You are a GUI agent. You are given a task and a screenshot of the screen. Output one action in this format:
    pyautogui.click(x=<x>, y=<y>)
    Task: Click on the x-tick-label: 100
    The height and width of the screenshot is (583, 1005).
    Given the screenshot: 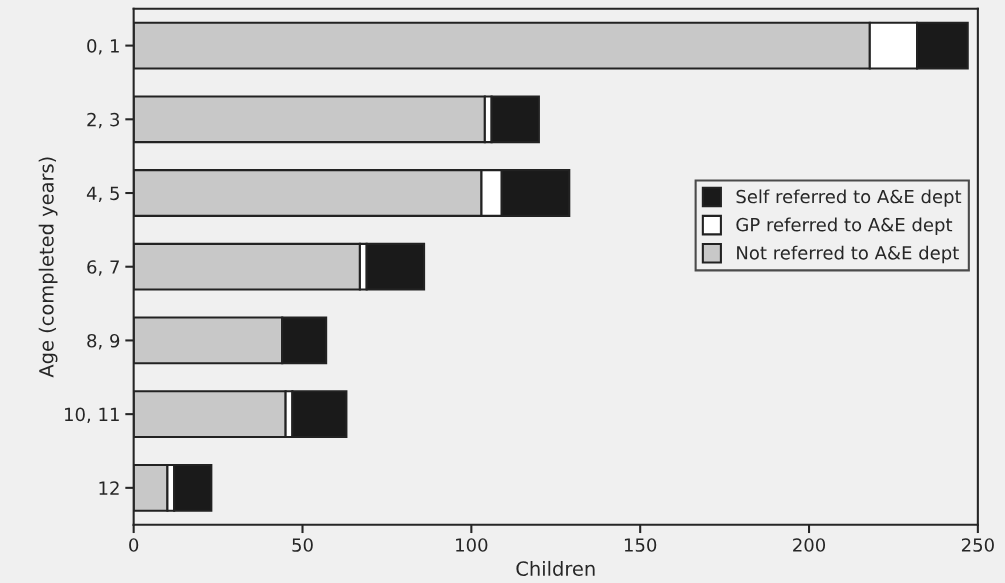 What is the action you would take?
    pyautogui.click(x=472, y=545)
    